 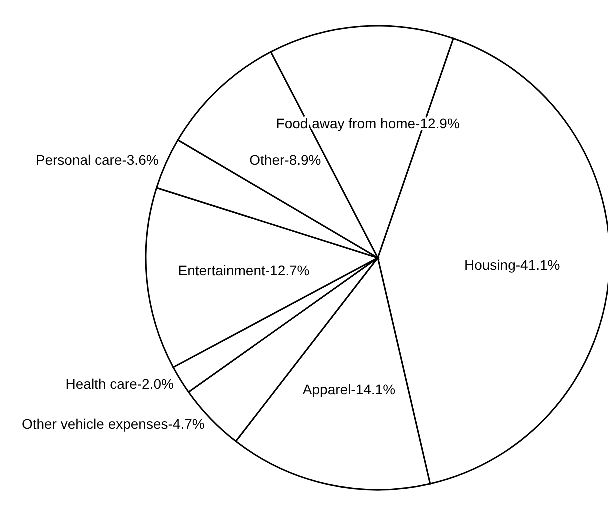 What do you see at coordinates (120, 384) in the screenshot?
I see `slice-label: Health care-2.0%` at bounding box center [120, 384].